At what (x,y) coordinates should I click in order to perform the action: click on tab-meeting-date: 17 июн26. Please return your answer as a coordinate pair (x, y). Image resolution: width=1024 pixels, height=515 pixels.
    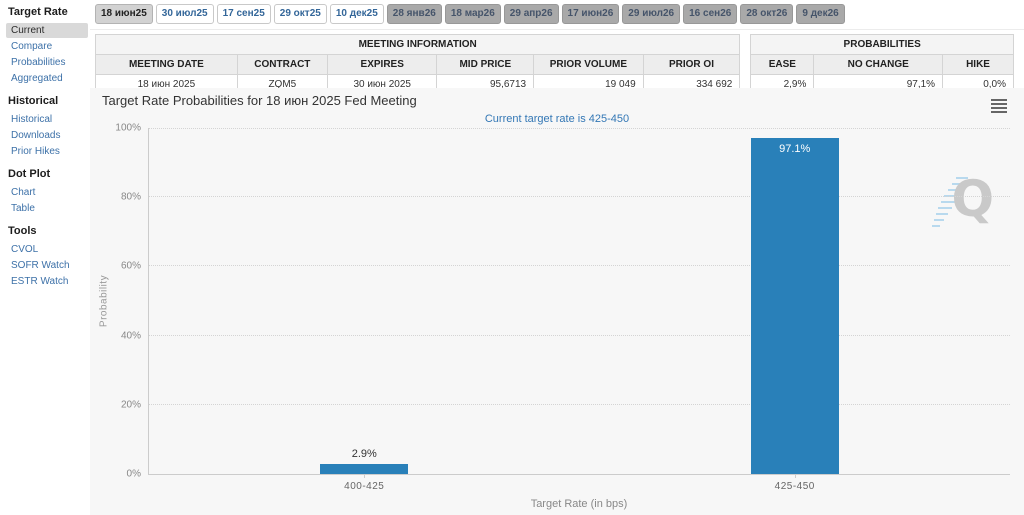
    Looking at the image, I should click on (590, 14).